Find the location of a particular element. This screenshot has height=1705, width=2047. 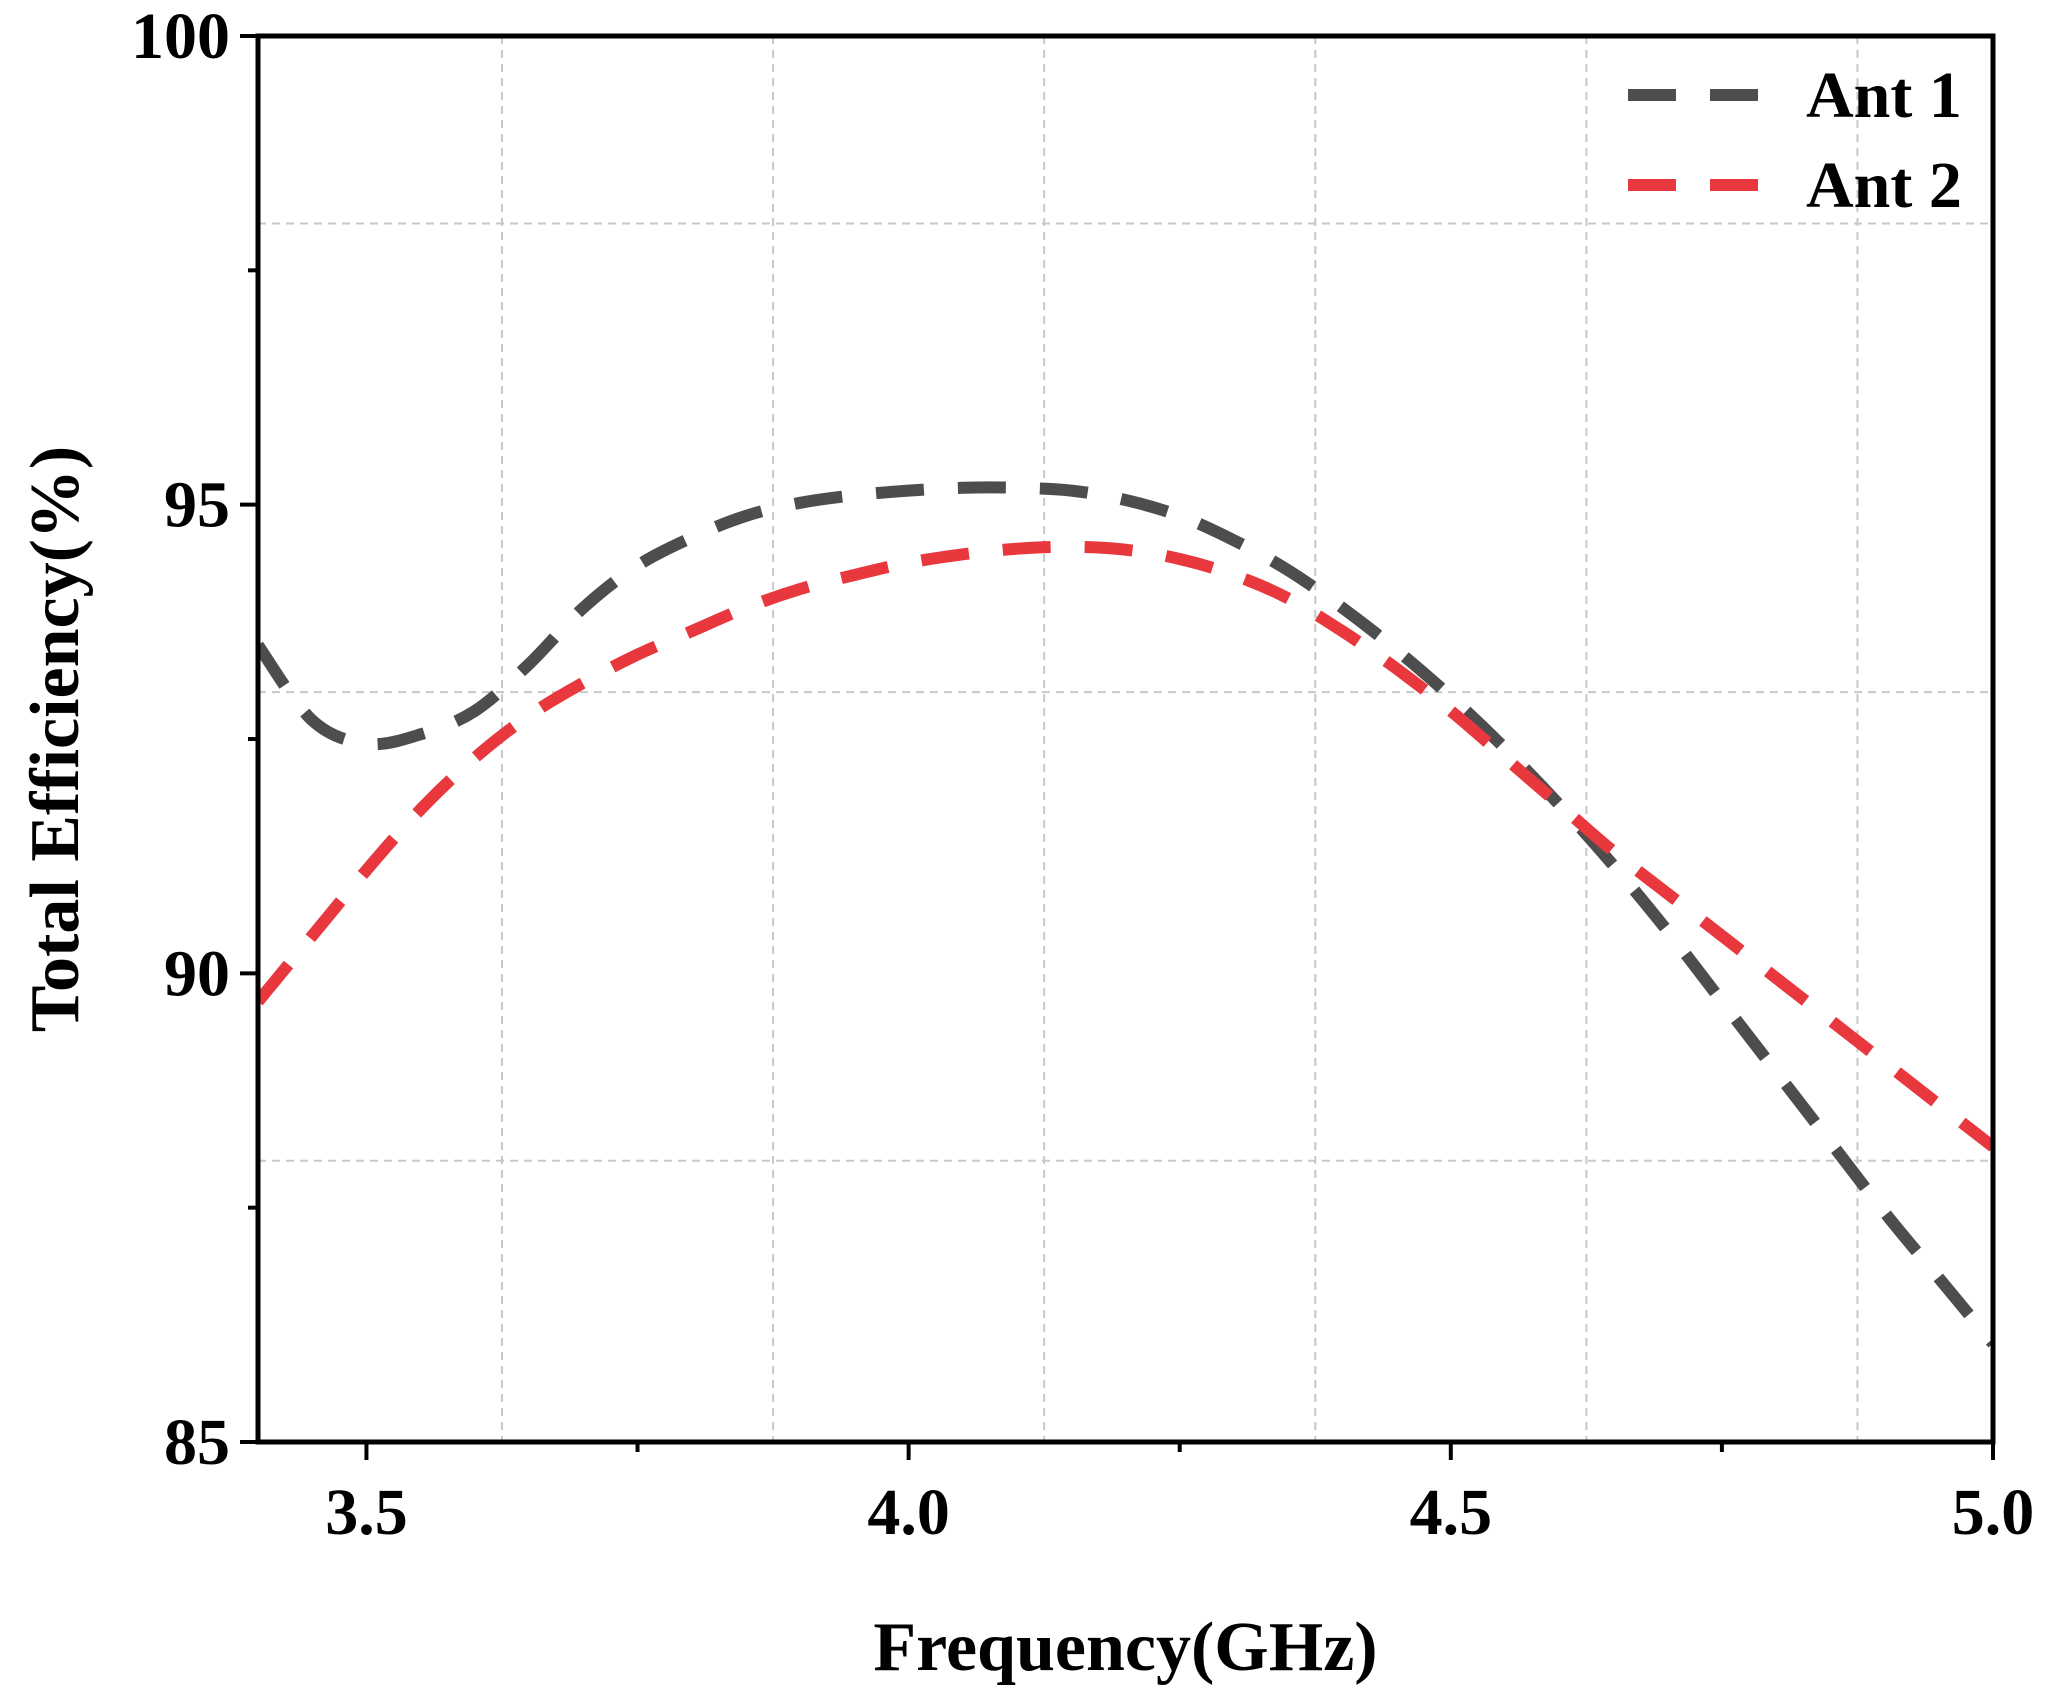

legend: Ant 1 Ant 2 is located at coordinates (1795, 140).